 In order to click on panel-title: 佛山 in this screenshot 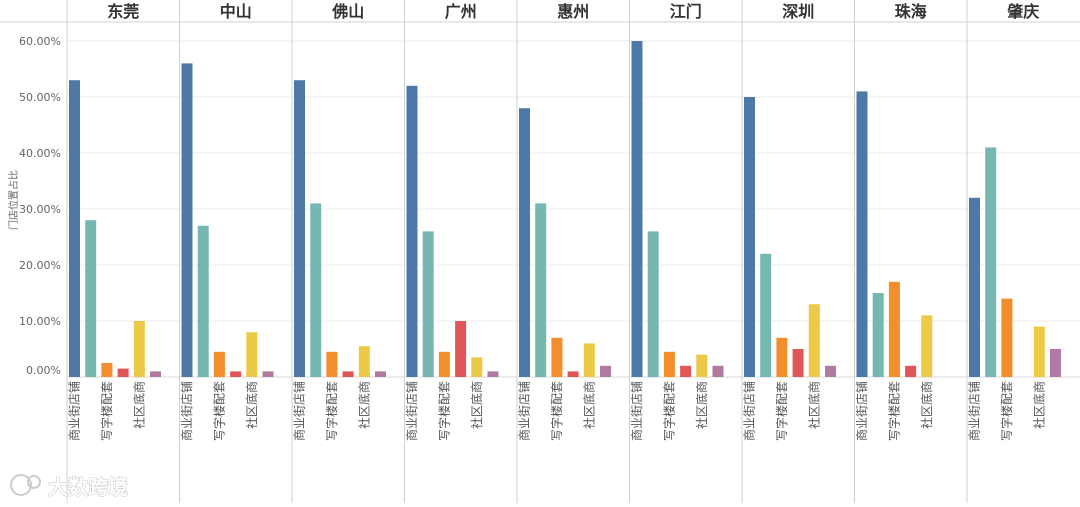, I will do `click(347, 11)`.